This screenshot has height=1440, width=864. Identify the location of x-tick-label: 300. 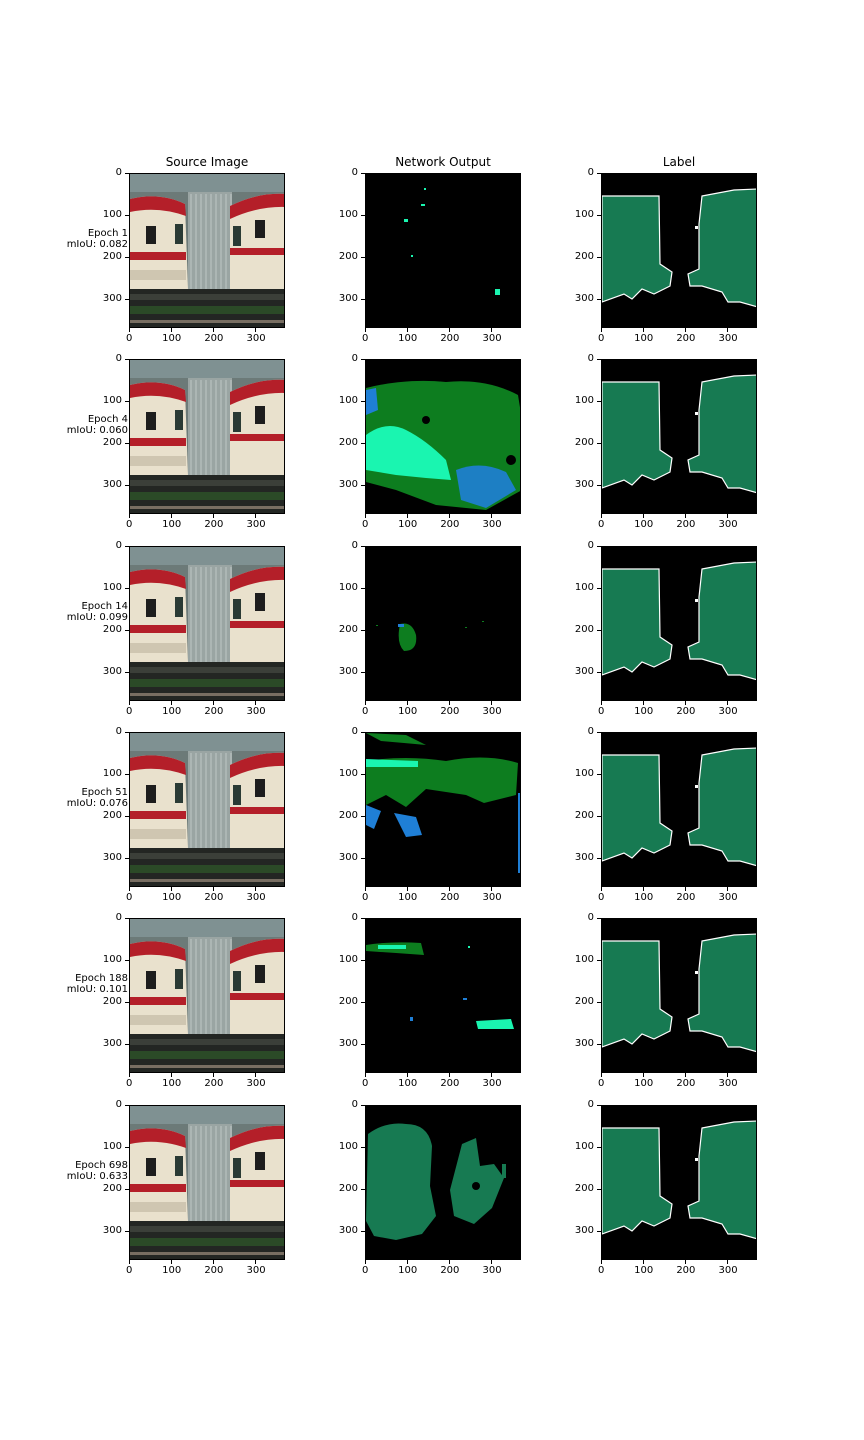
(256, 524).